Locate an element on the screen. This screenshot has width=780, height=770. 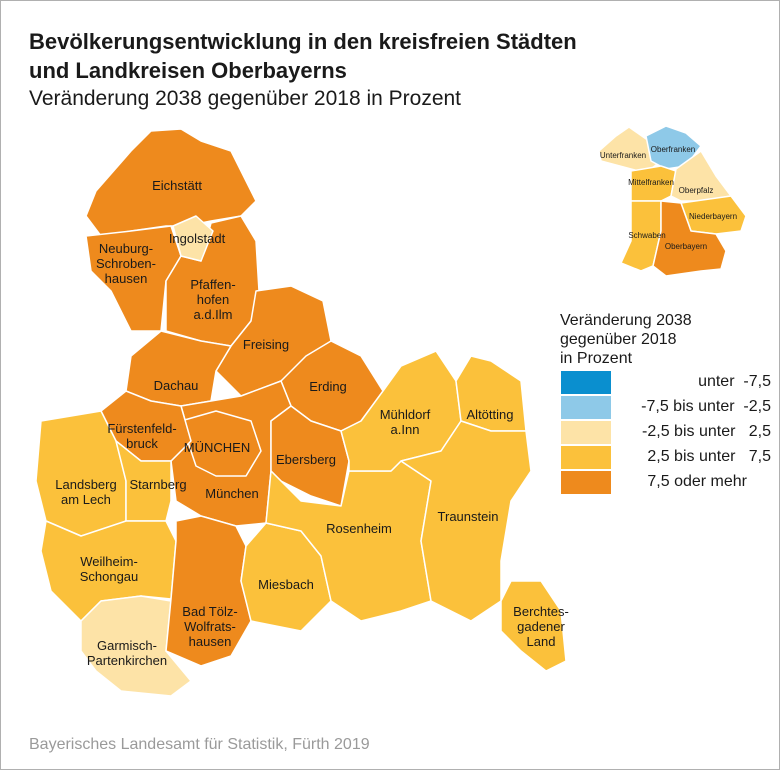
region-badtoelz is located at coordinates (208, 591).